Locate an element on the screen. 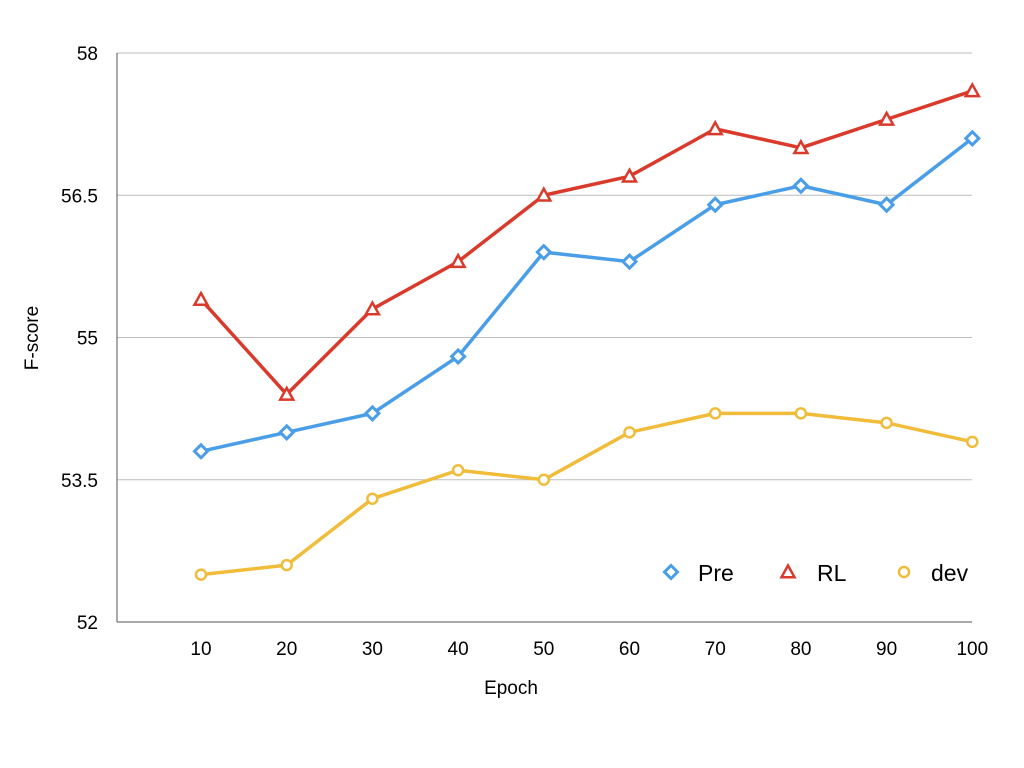  legend-item: dev is located at coordinates (933, 573).